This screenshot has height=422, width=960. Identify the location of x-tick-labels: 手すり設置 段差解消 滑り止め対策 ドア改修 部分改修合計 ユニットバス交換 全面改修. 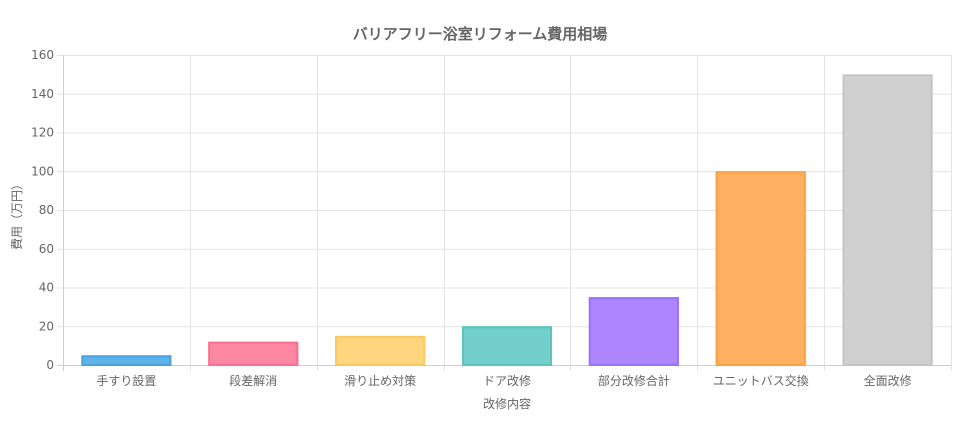
(503, 380).